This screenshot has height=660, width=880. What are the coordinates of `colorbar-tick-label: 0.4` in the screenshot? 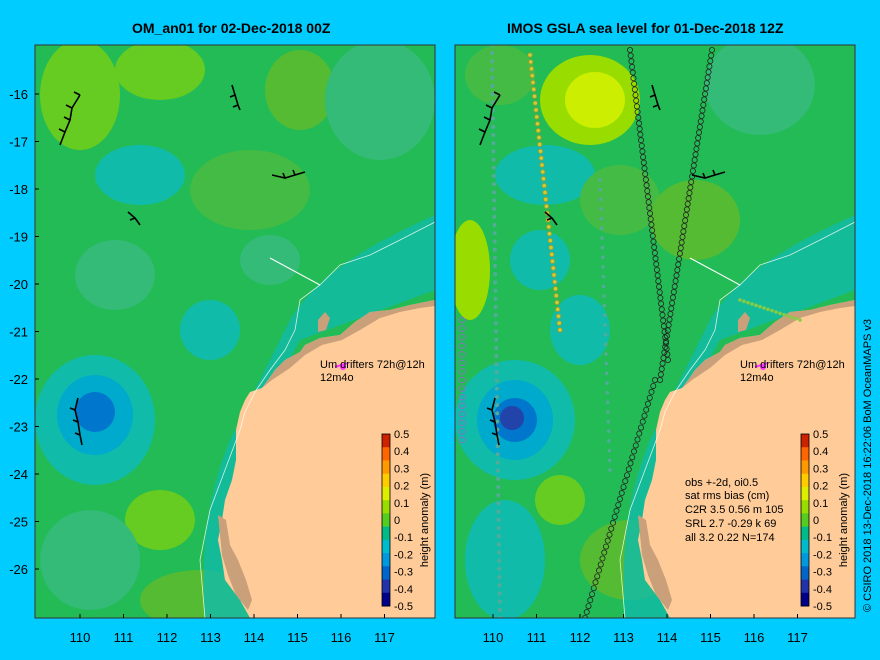 It's located at (820, 452).